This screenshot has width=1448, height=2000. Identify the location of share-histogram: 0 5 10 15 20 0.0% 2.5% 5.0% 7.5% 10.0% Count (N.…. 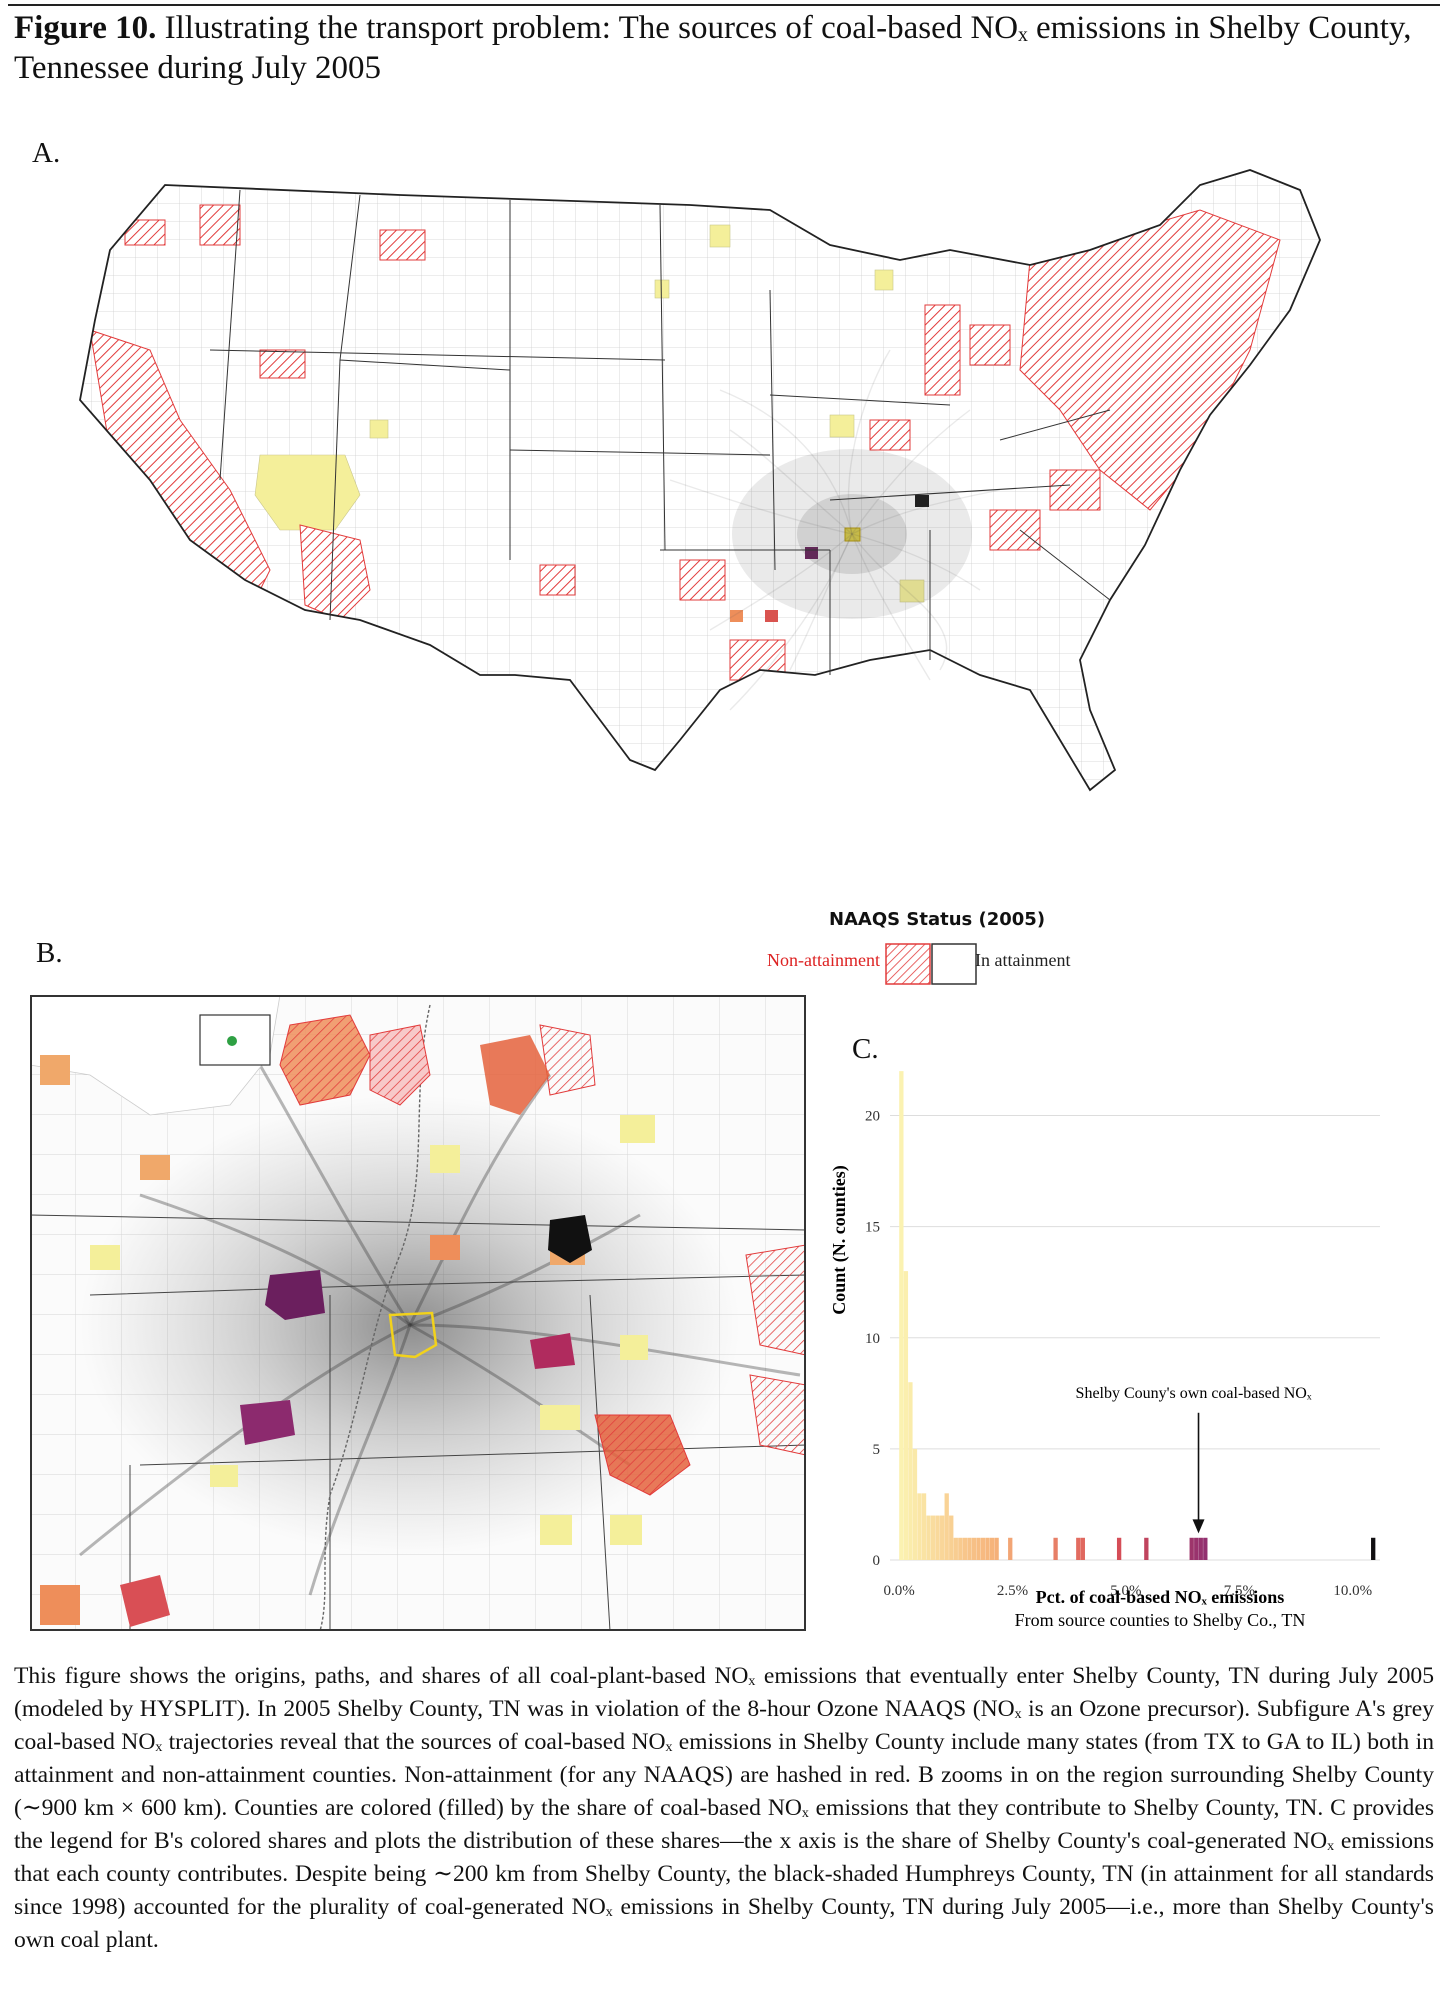
(1104, 1350).